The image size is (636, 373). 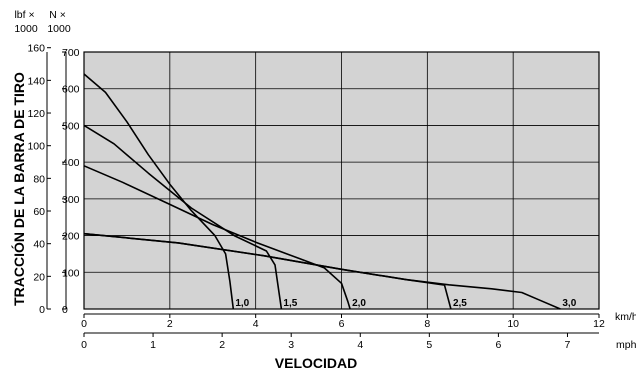 I want to click on series-label: 3,0, so click(x=569, y=303).